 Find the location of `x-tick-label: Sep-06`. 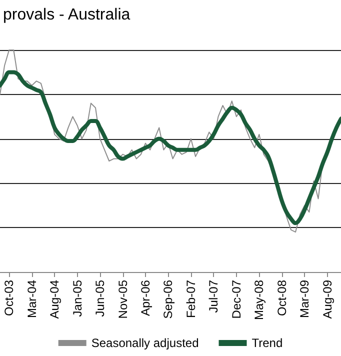

x-tick-label: Sep-06 is located at coordinates (168, 299).